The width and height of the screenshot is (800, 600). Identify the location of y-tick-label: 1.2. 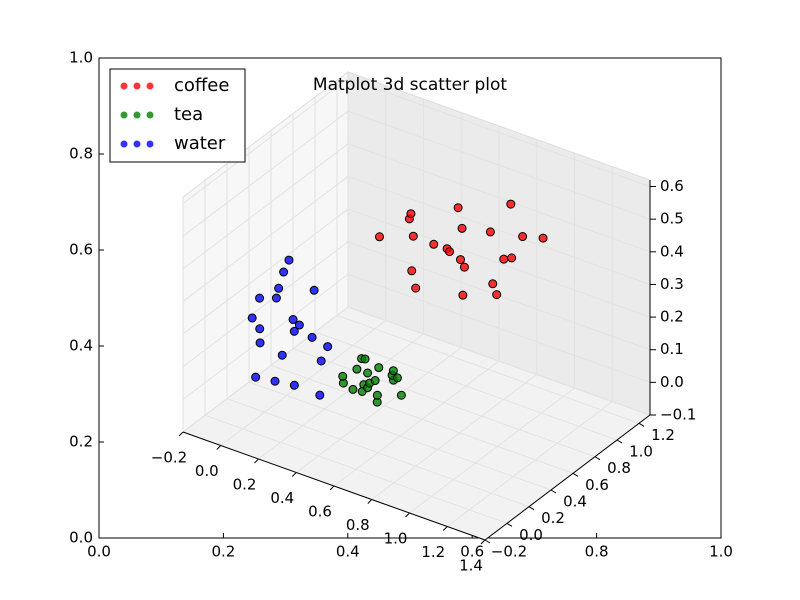
(663, 435).